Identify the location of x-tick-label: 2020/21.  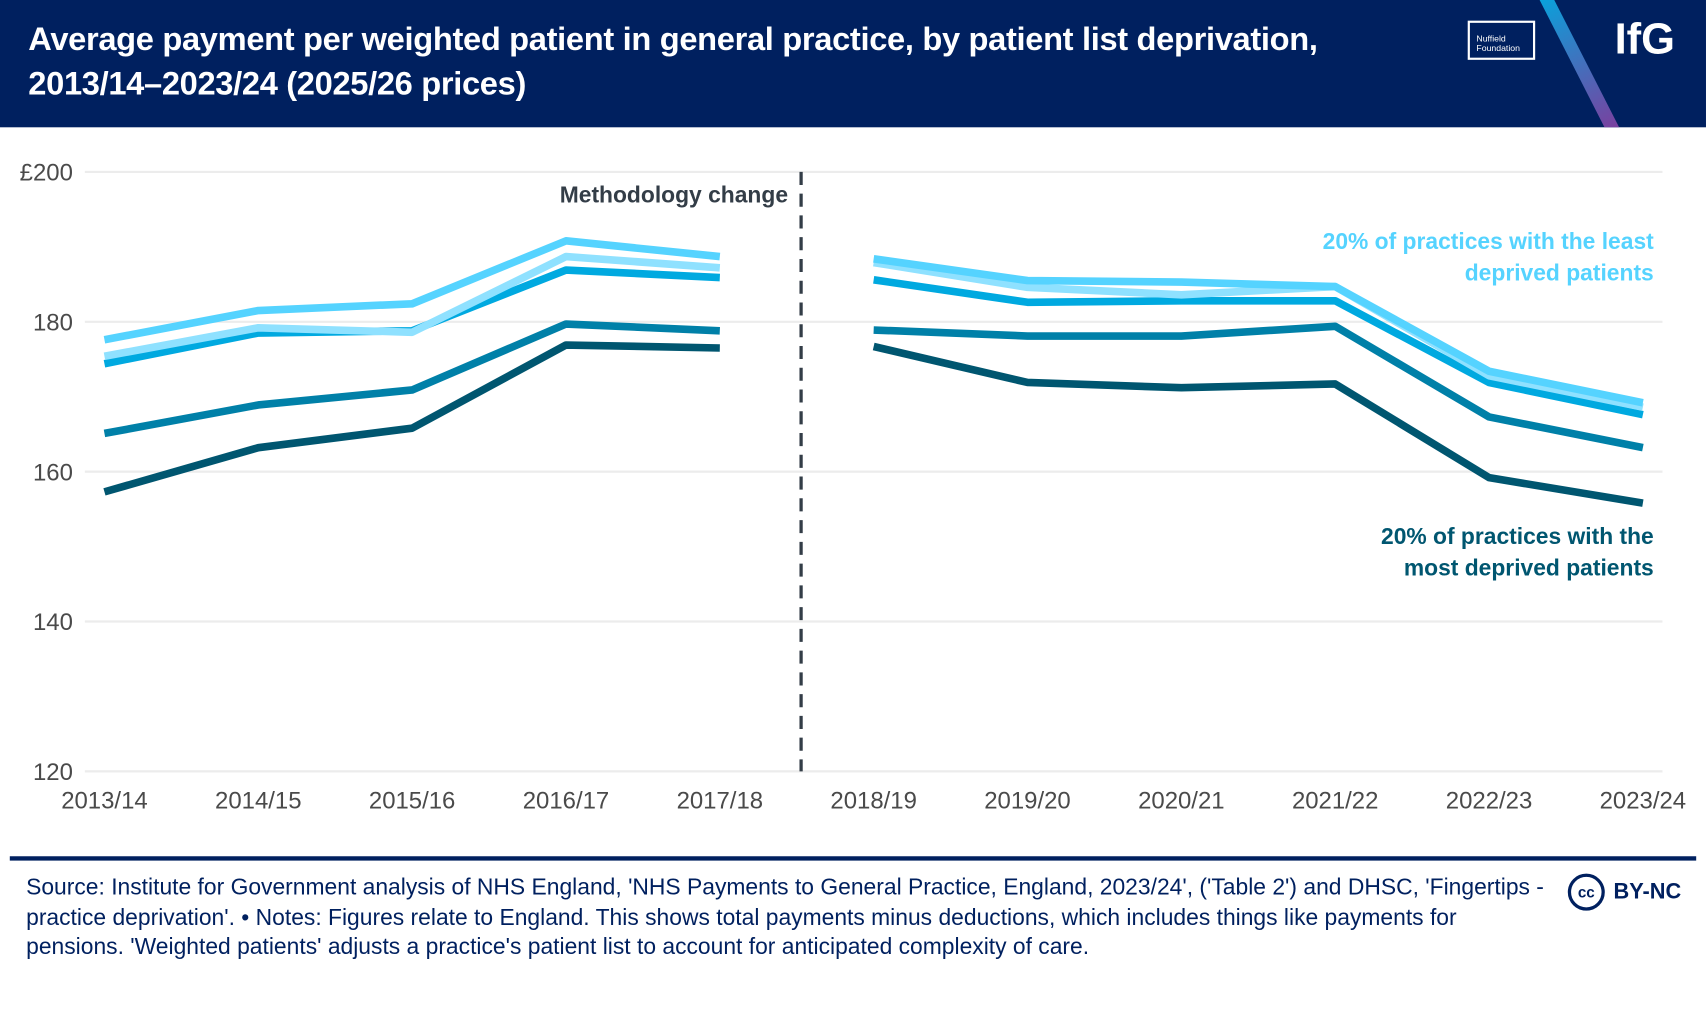
(1181, 800).